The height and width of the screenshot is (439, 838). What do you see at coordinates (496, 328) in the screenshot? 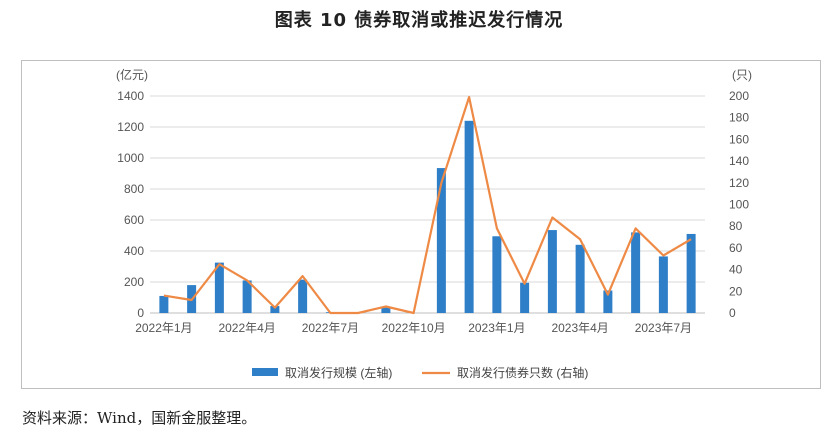
I see `x-axis-tick-label: 2023年1月` at bounding box center [496, 328].